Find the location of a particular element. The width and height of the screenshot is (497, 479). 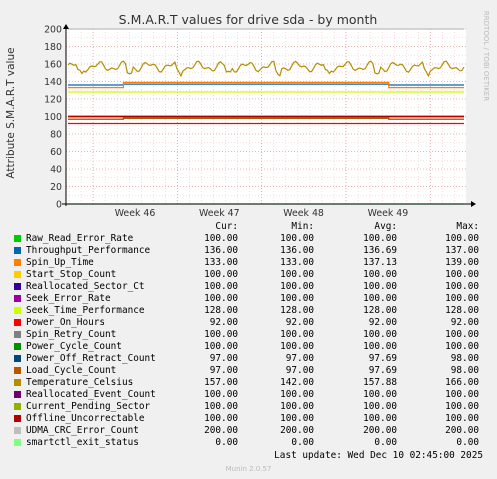

legend-value-min: 142.00 is located at coordinates (297, 382).